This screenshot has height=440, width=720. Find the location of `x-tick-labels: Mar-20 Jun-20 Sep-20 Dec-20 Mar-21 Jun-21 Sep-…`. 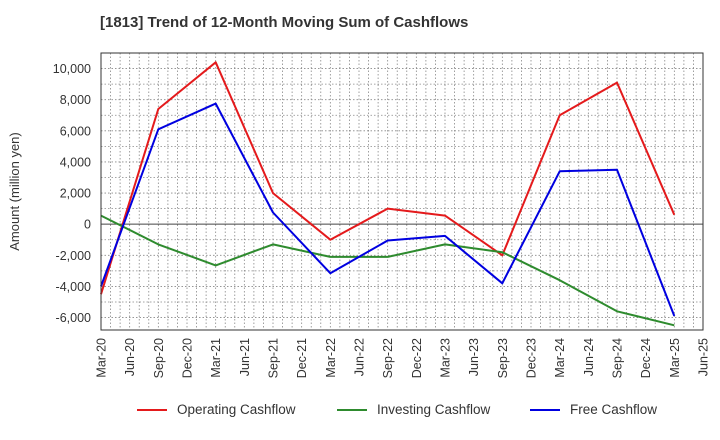

x-tick-labels: Mar-20 Jun-20 Sep-20 Dec-20 Mar-21 Jun-21 Sep-… is located at coordinates (403, 358).